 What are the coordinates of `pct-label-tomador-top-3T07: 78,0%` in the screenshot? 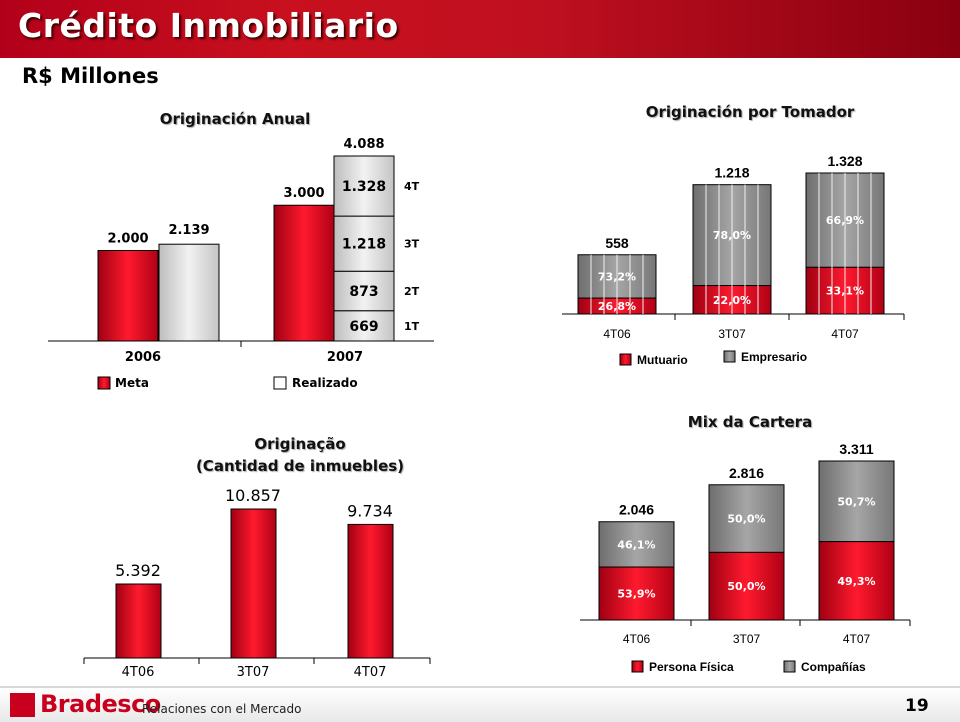 It's located at (732, 235).